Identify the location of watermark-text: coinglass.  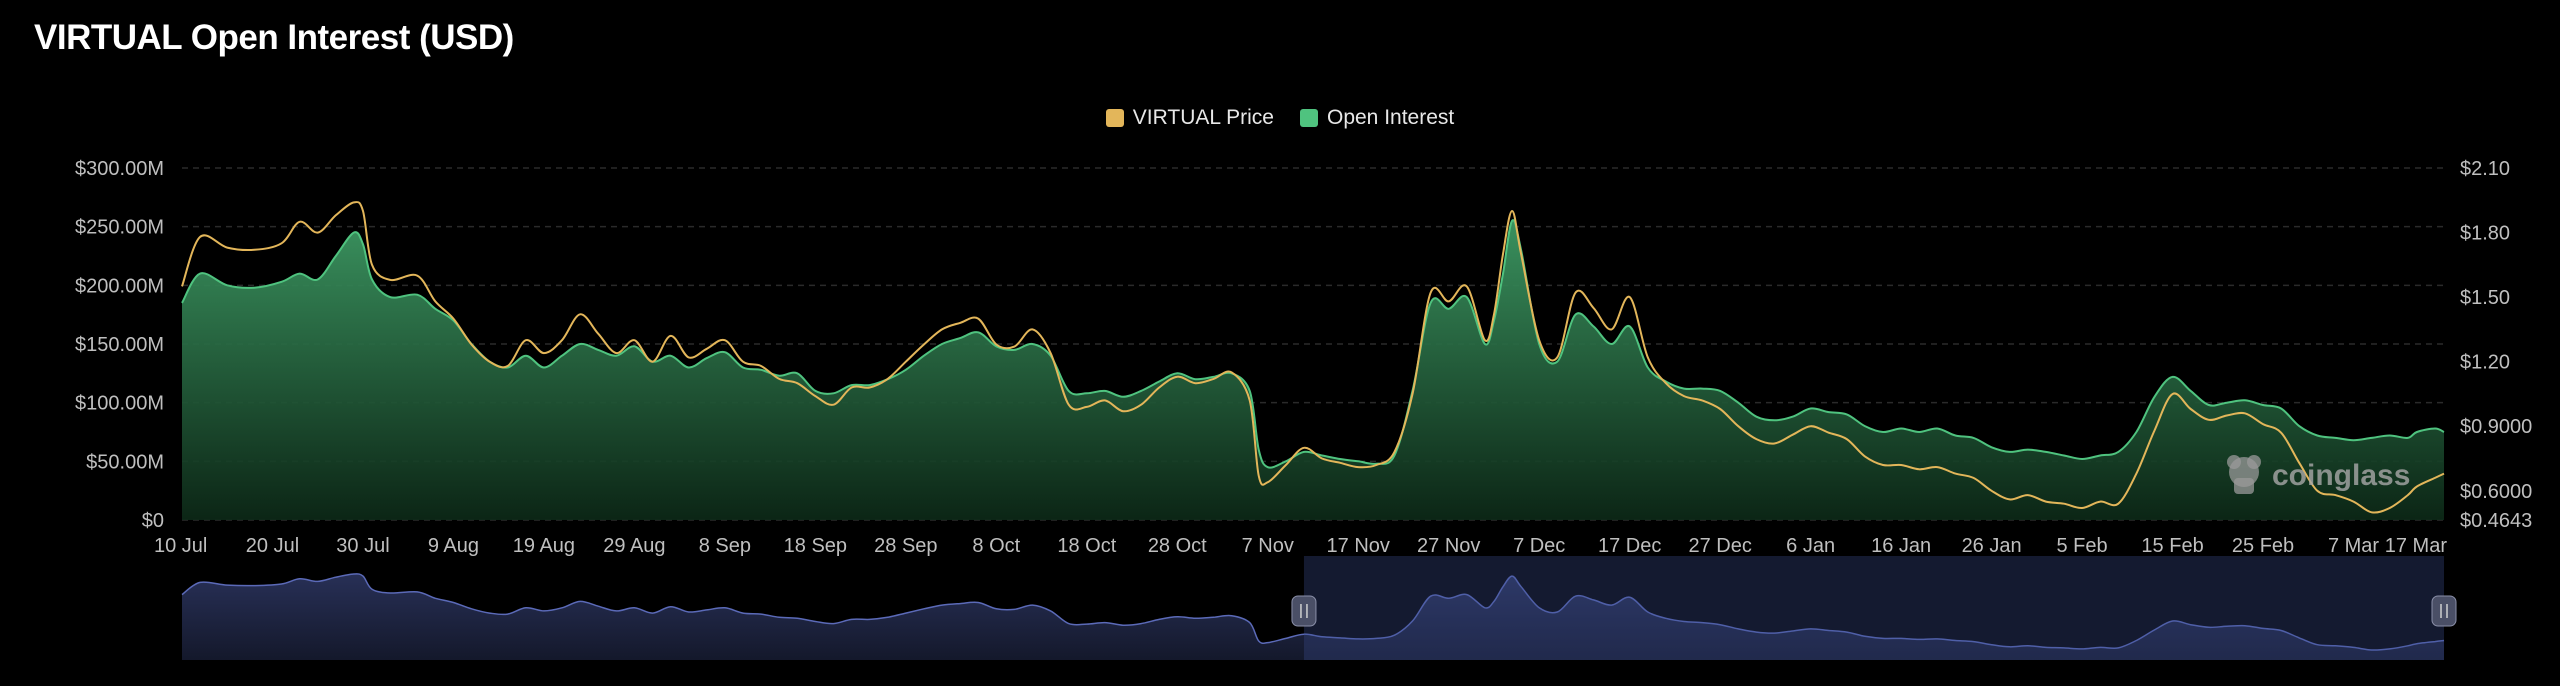
(2341, 475).